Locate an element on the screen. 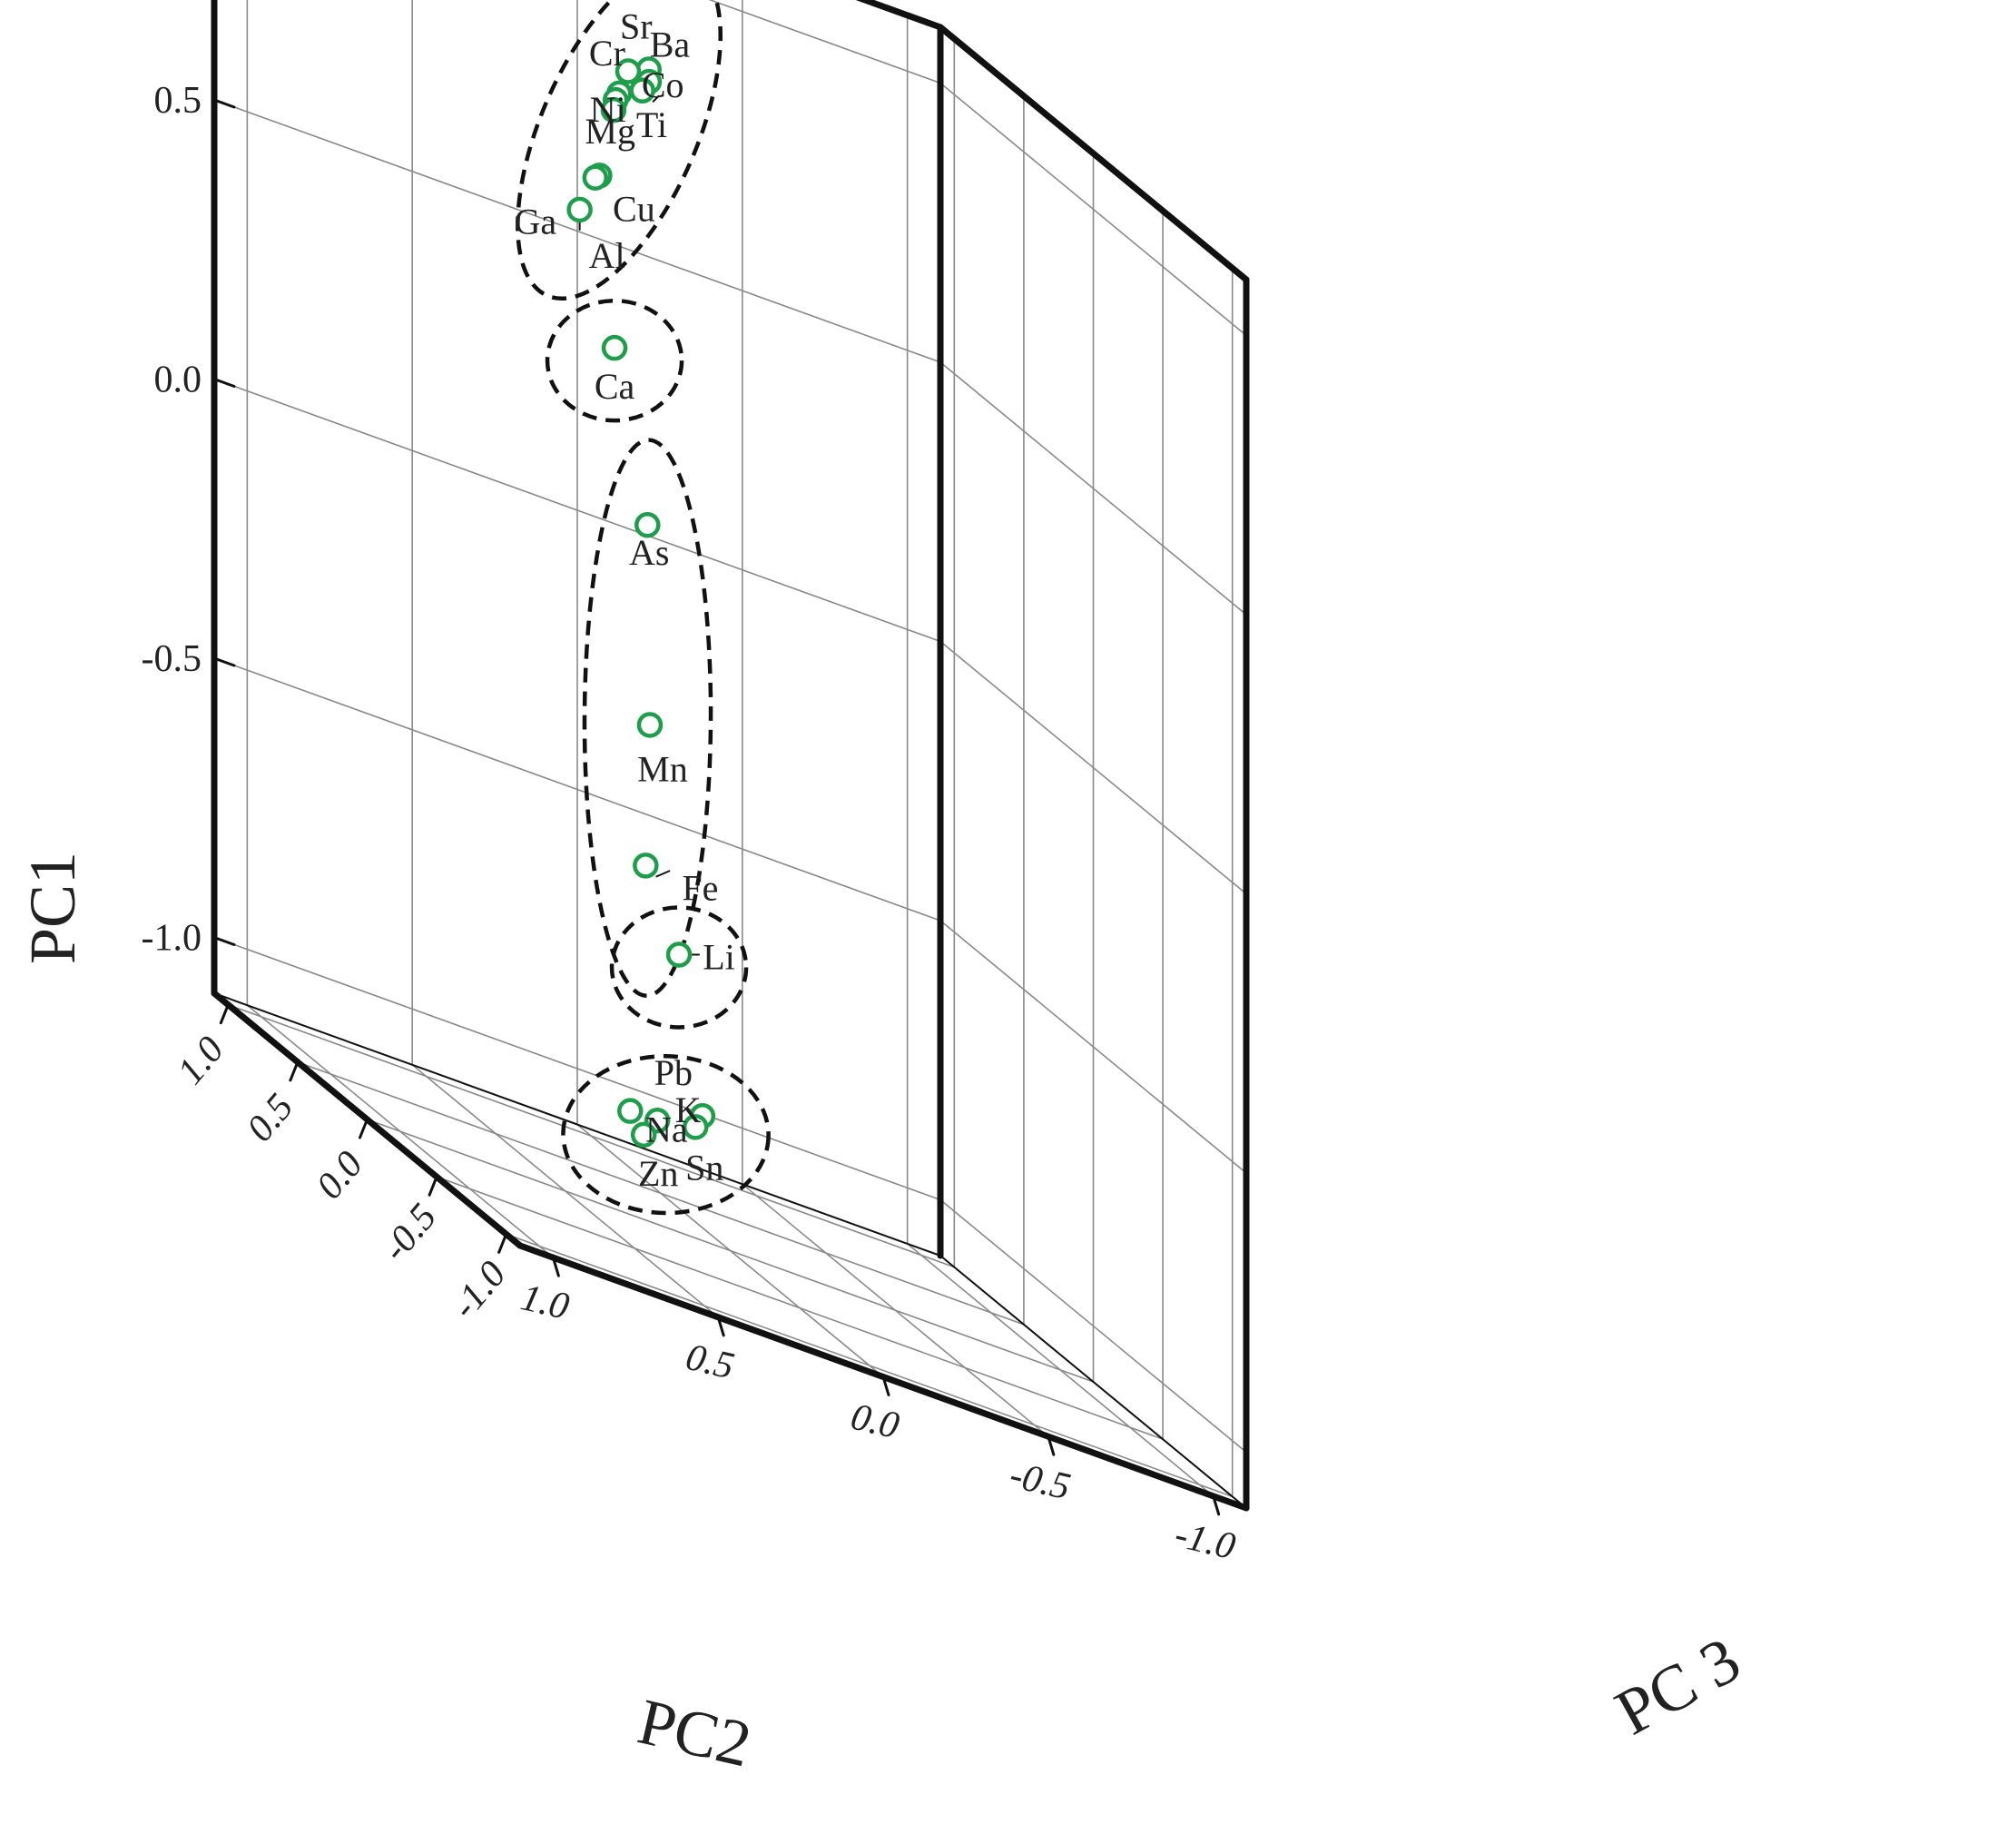  cluster-ellipses is located at coordinates (643, 608).